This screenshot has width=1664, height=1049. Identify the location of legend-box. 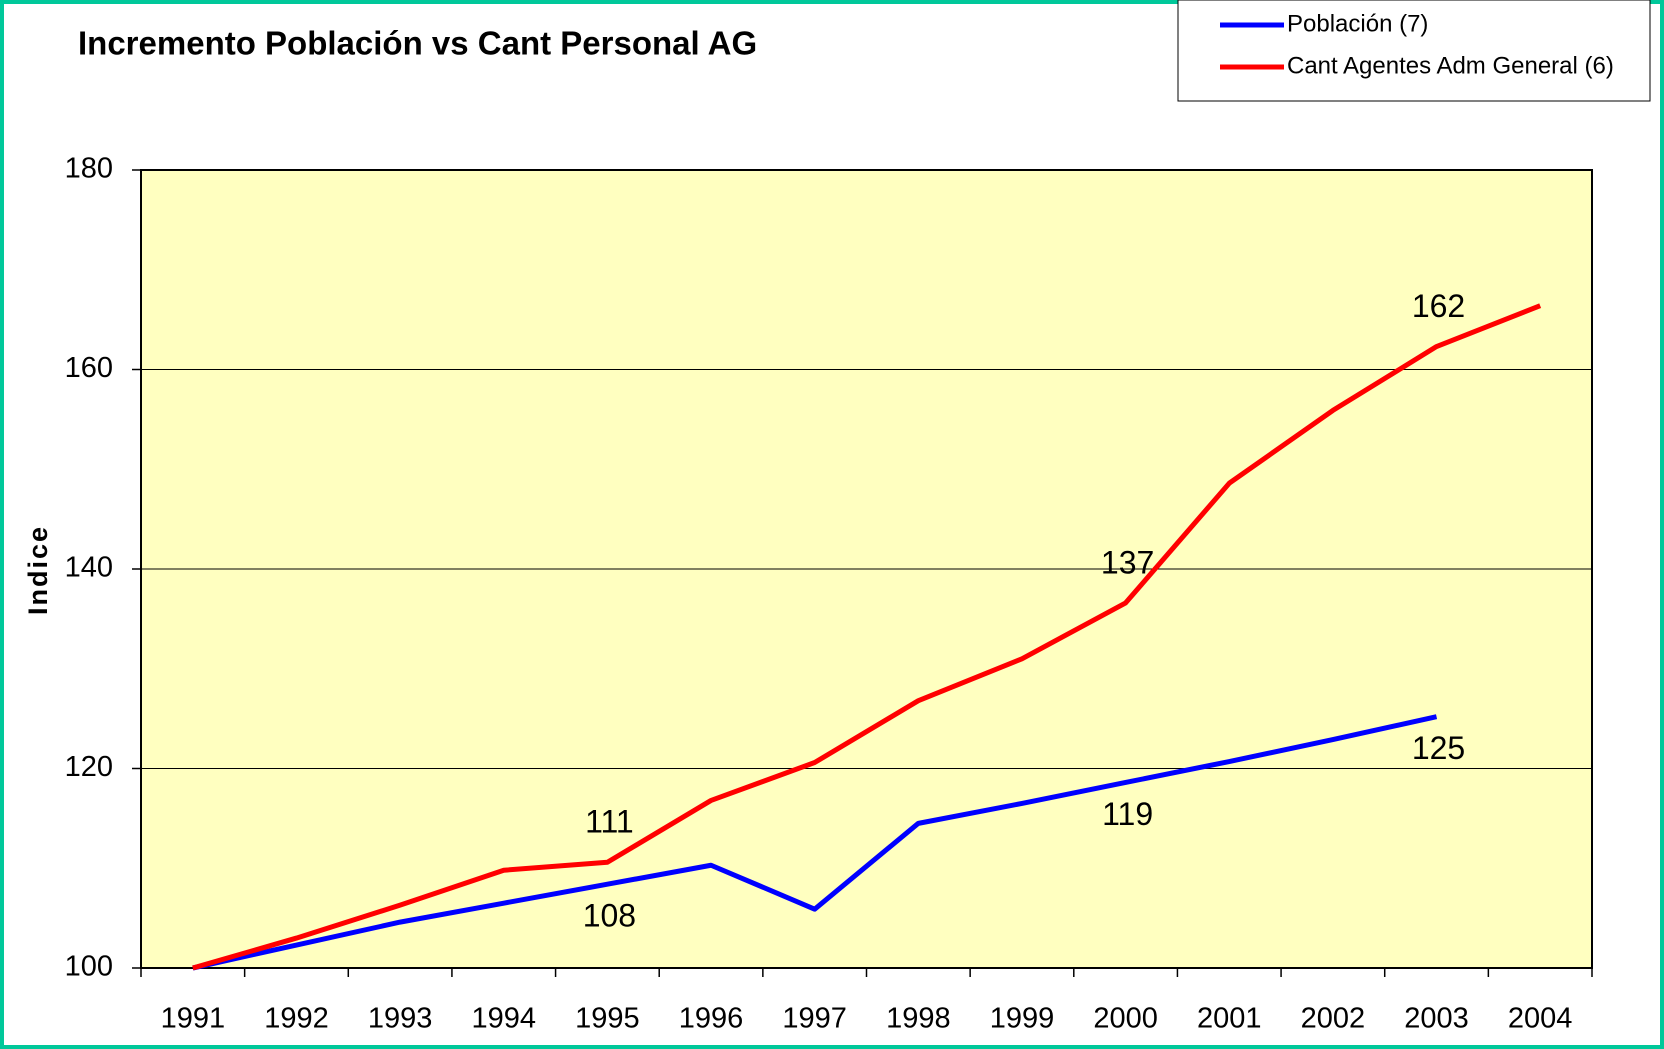
(1414, 51).